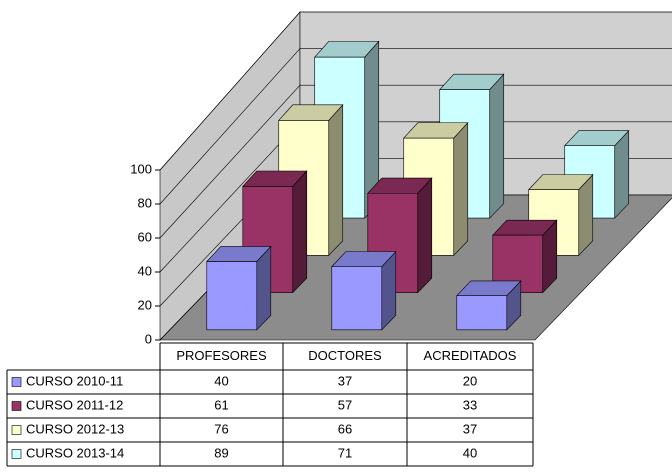 This screenshot has width=672, height=474. Describe the element at coordinates (75, 428) in the screenshot. I see `legend-label: CURSO 2012-13` at that location.